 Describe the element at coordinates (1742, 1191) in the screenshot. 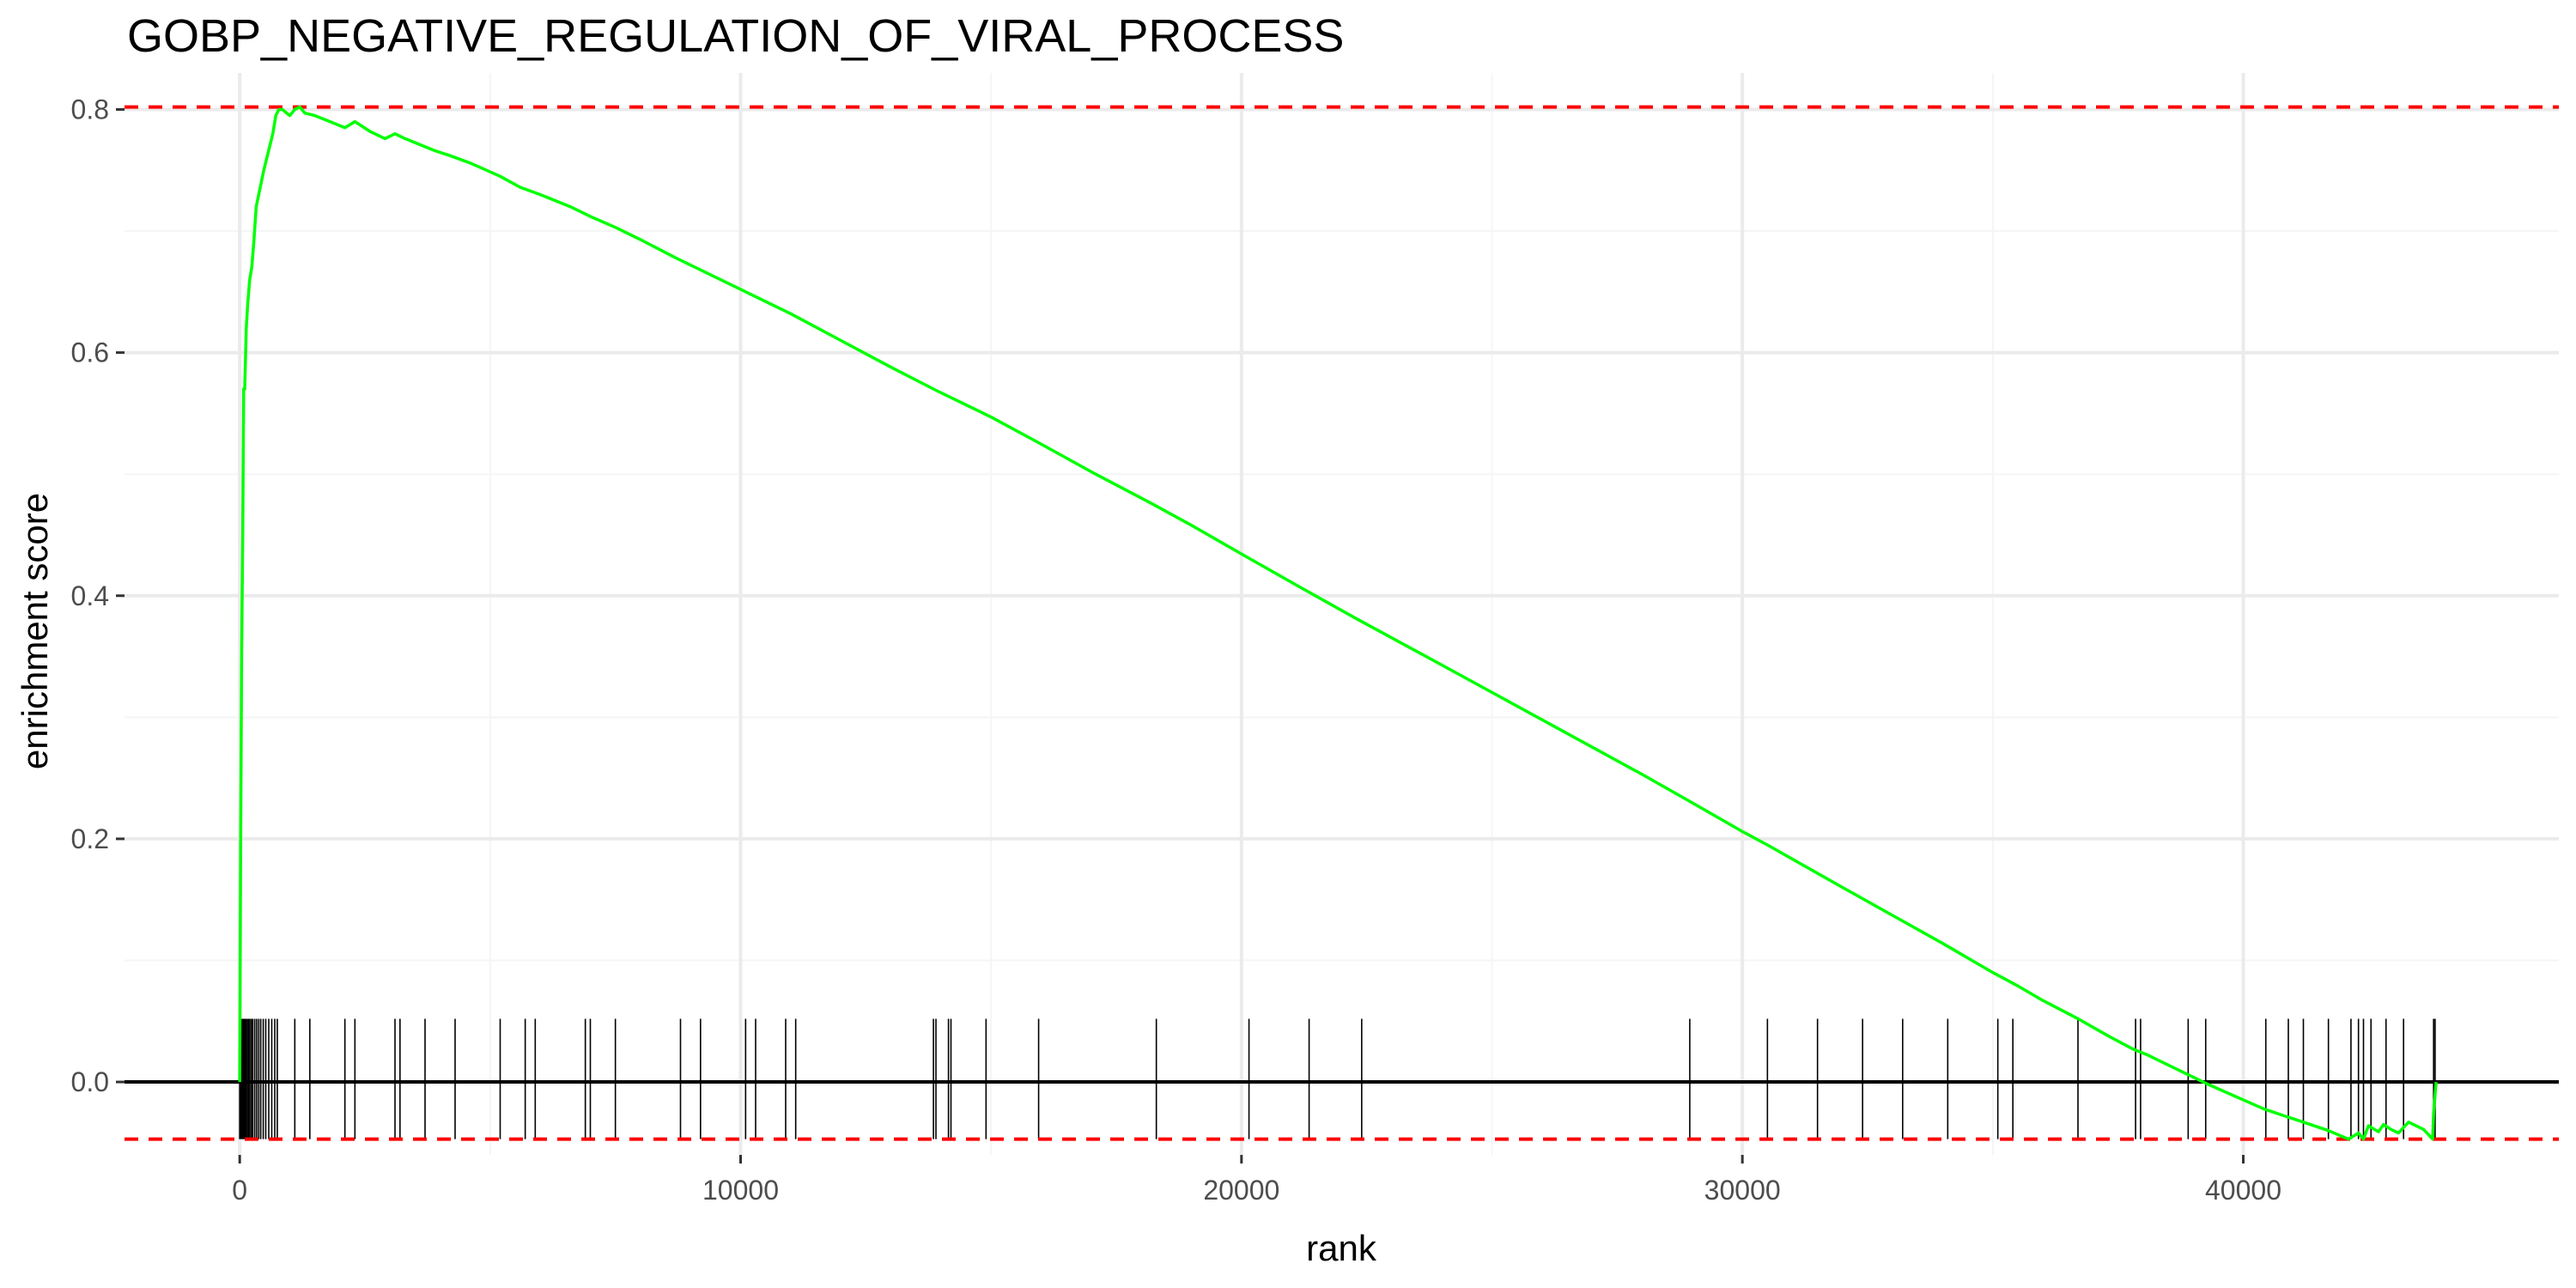

I see `x-tick-label: 30000` at that location.